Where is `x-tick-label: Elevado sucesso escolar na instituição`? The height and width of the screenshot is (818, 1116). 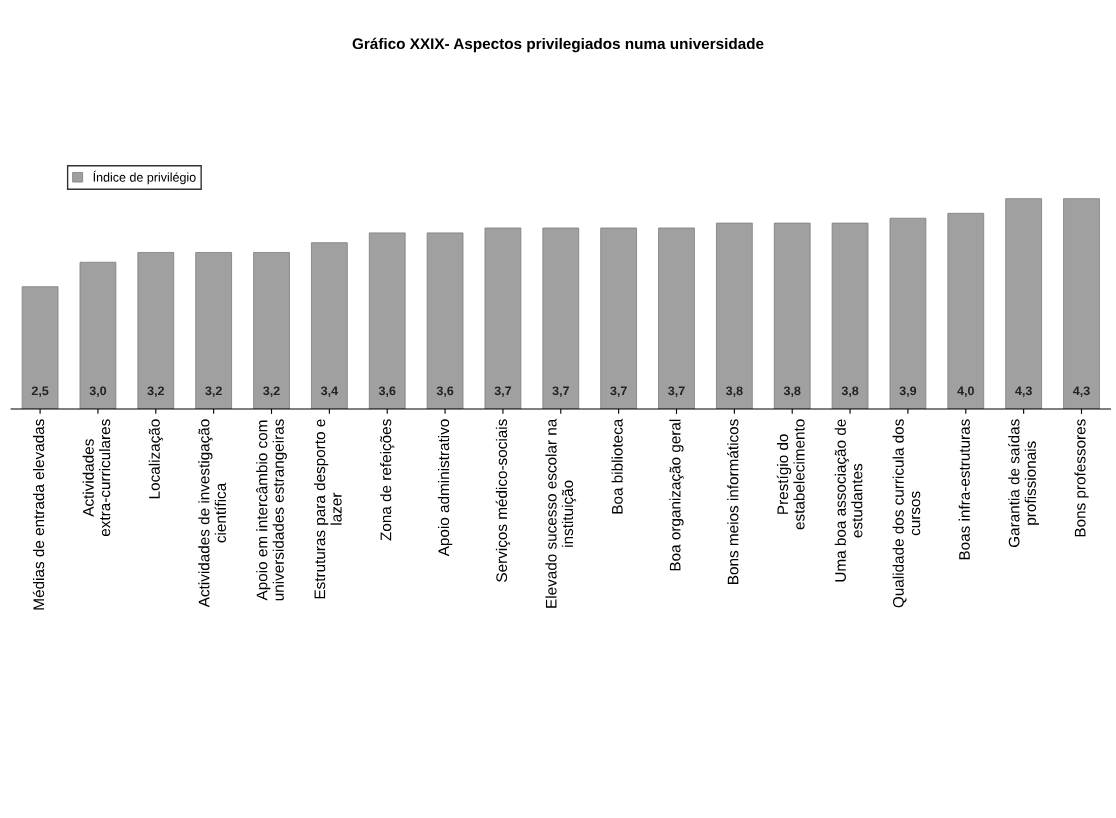 x-tick-label: Elevado sucesso escolar na instituição is located at coordinates (561, 513).